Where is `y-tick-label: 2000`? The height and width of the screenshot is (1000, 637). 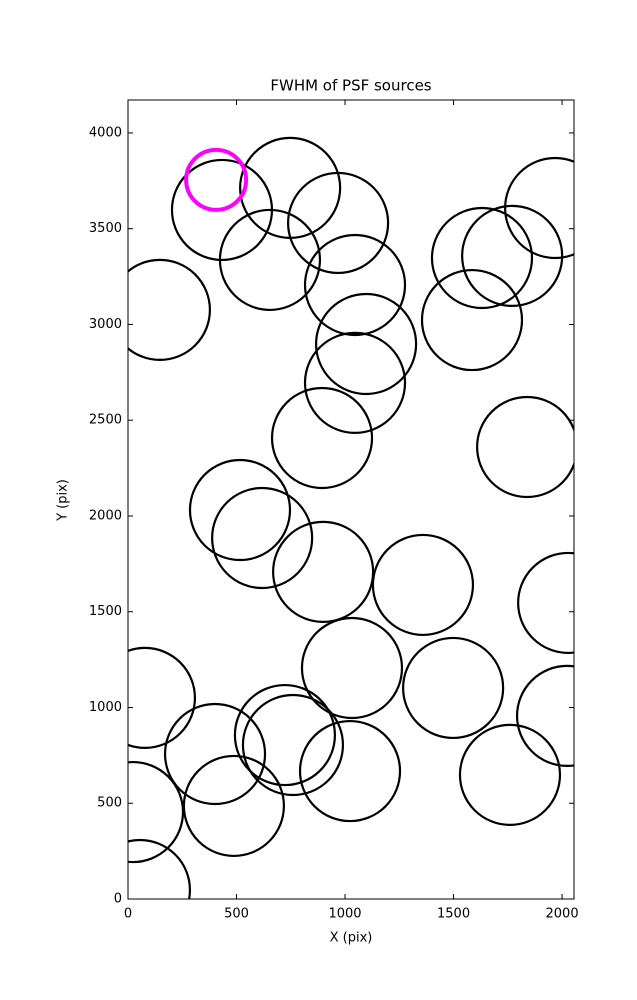
y-tick-label: 2000 is located at coordinates (105, 515).